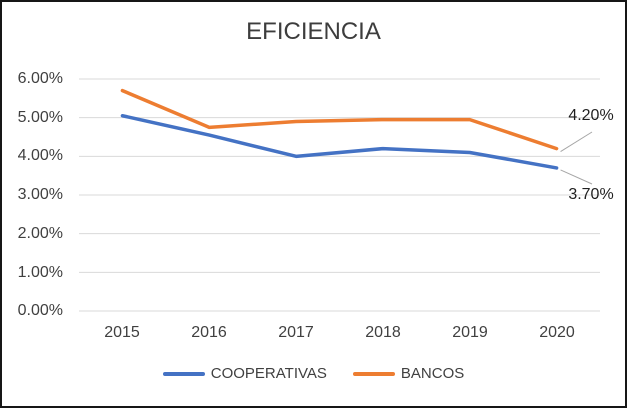 Image resolution: width=627 pixels, height=408 pixels. Describe the element at coordinates (470, 332) in the screenshot. I see `x-axis-tick: 2019` at that location.